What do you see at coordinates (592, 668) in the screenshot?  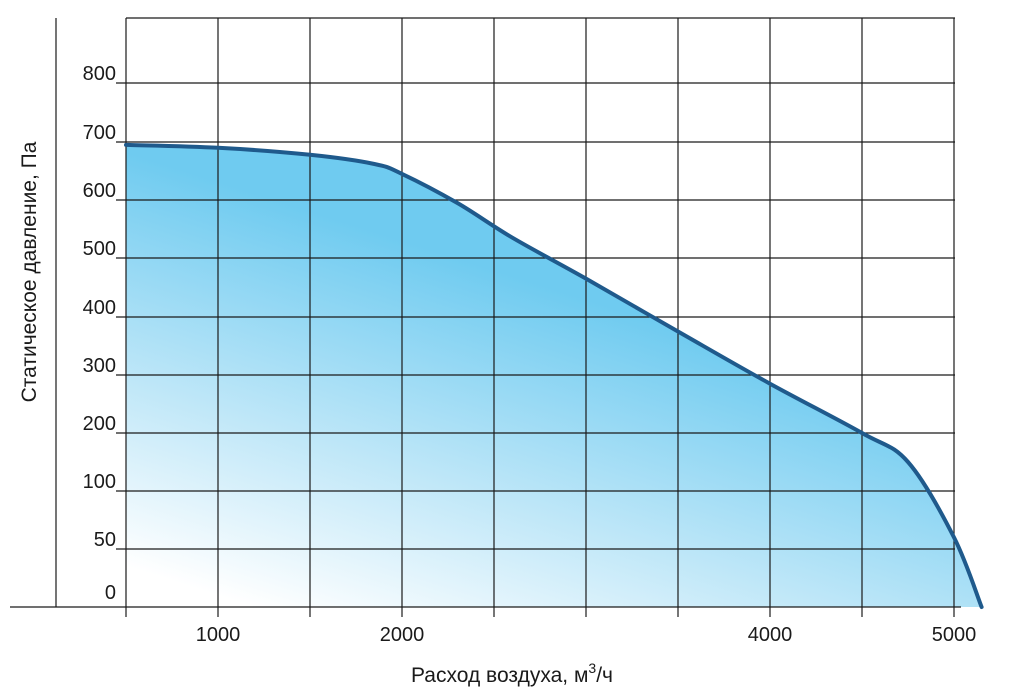 I see `x-axis-title-sup: 3` at bounding box center [592, 668].